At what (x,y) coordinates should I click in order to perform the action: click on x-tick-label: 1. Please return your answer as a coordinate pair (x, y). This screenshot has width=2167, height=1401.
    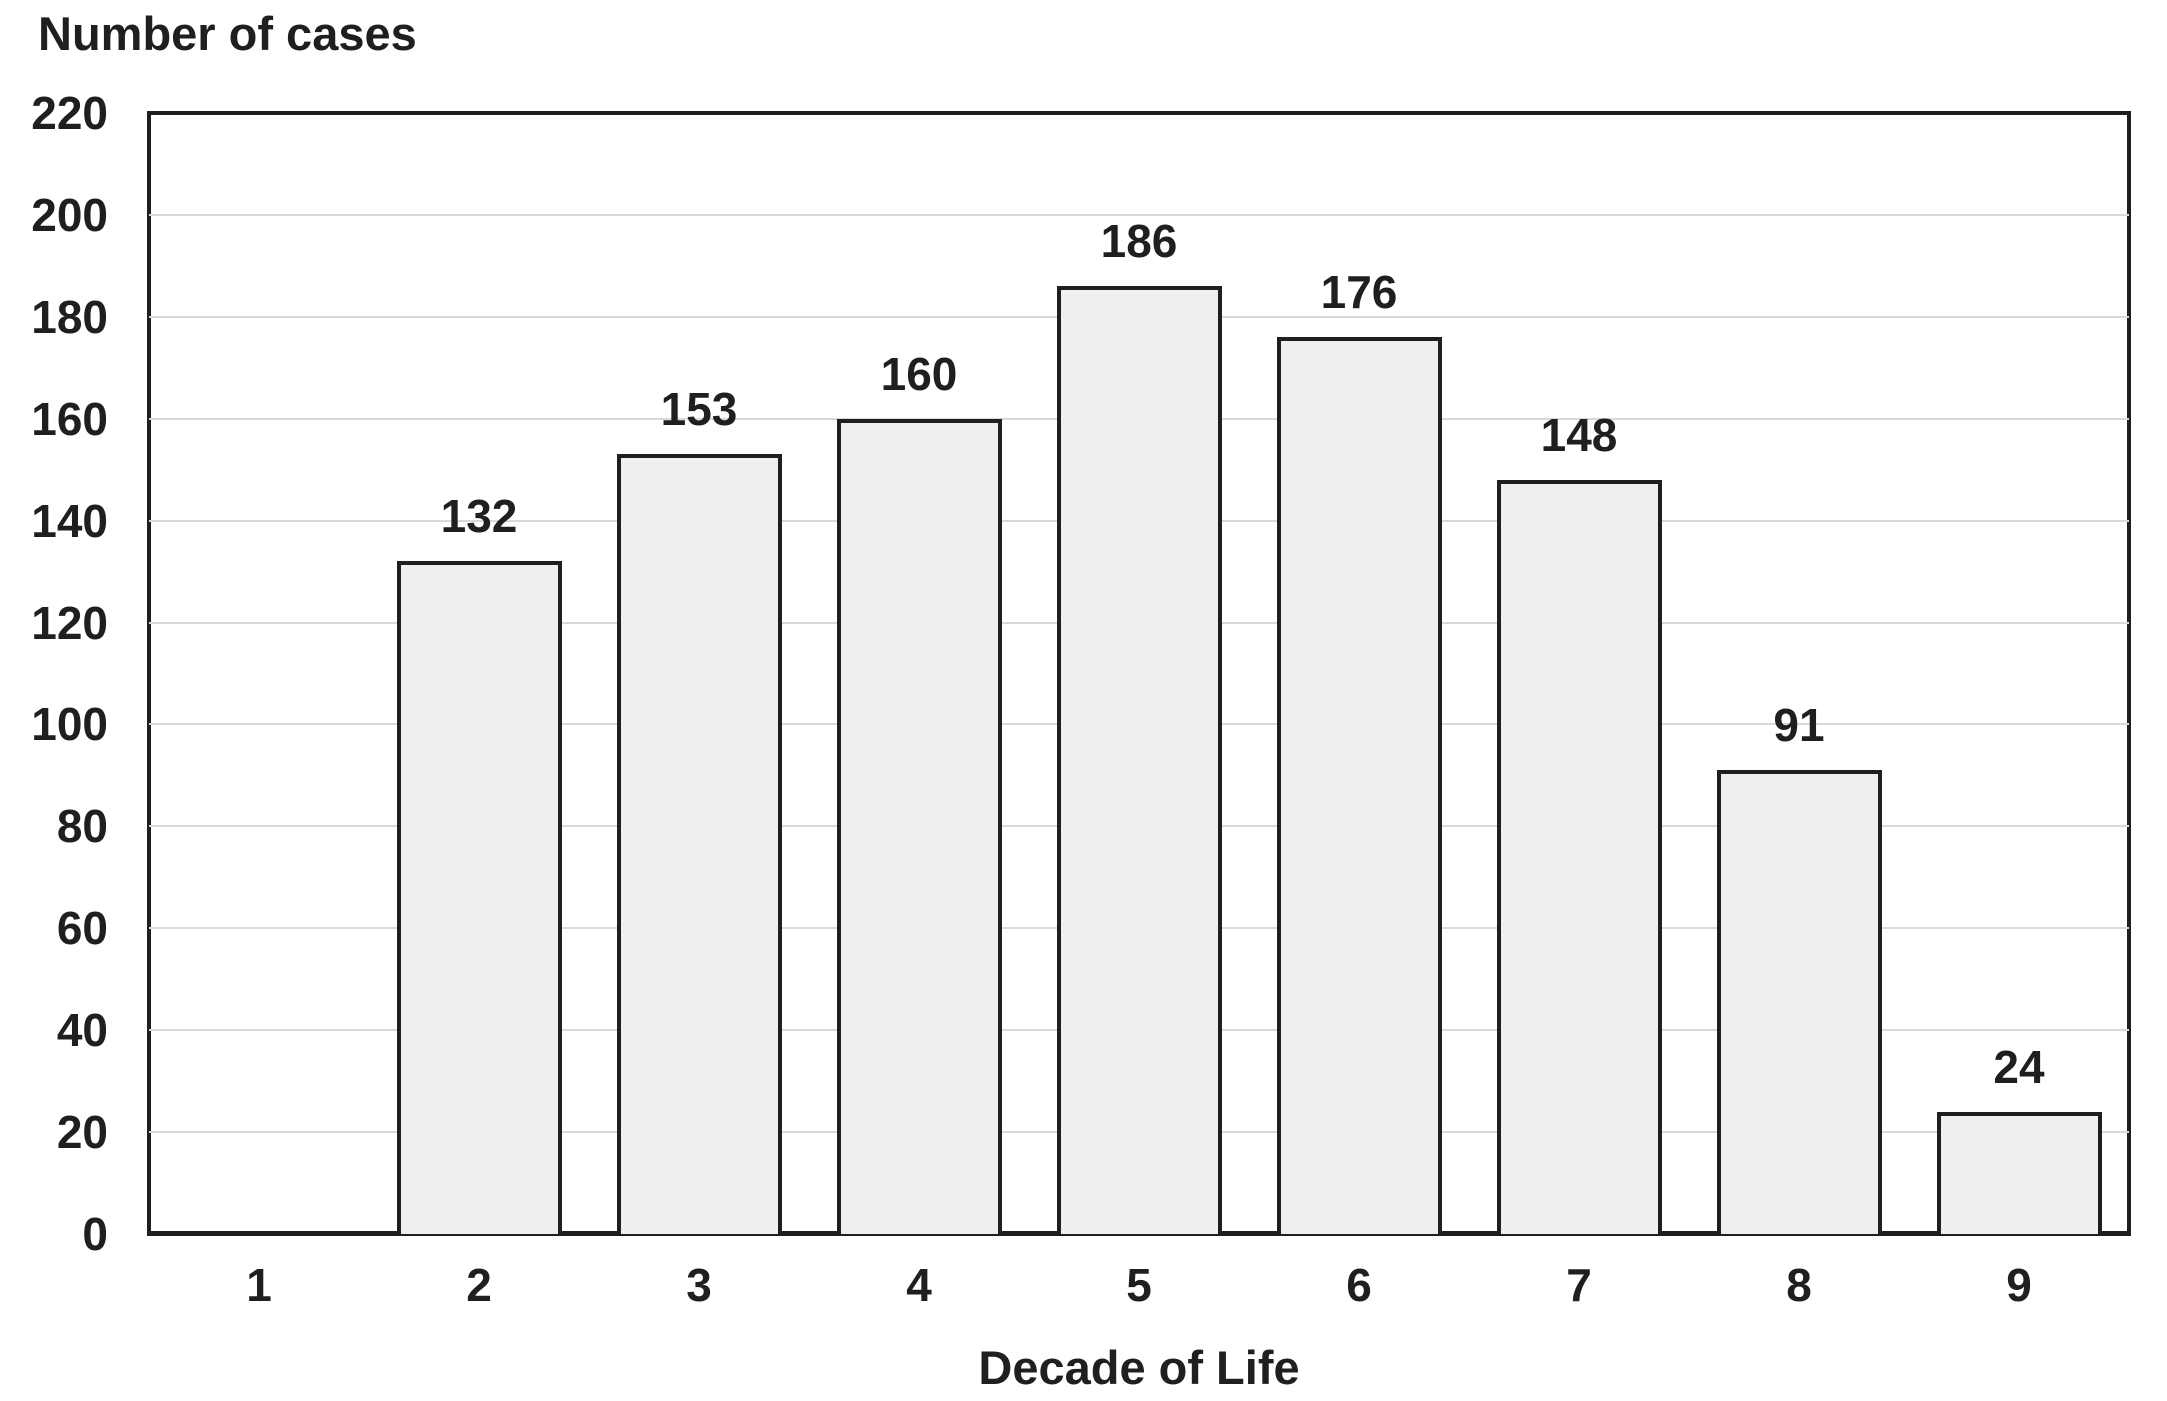
    Looking at the image, I should click on (259, 1285).